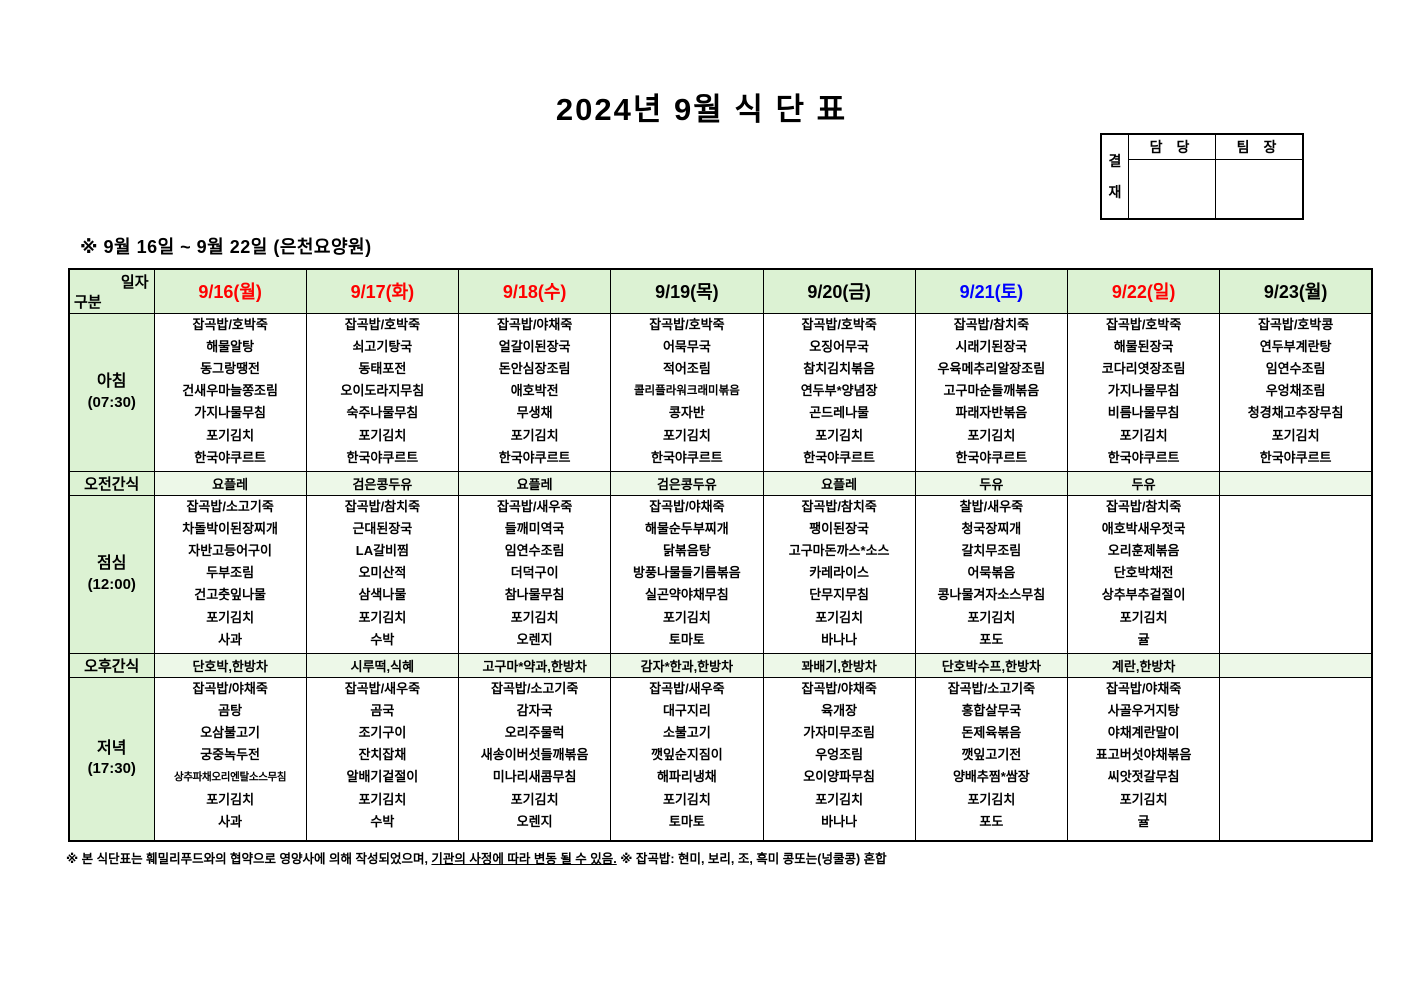  I want to click on menu-item: 실곤약야채무침, so click(687, 595).